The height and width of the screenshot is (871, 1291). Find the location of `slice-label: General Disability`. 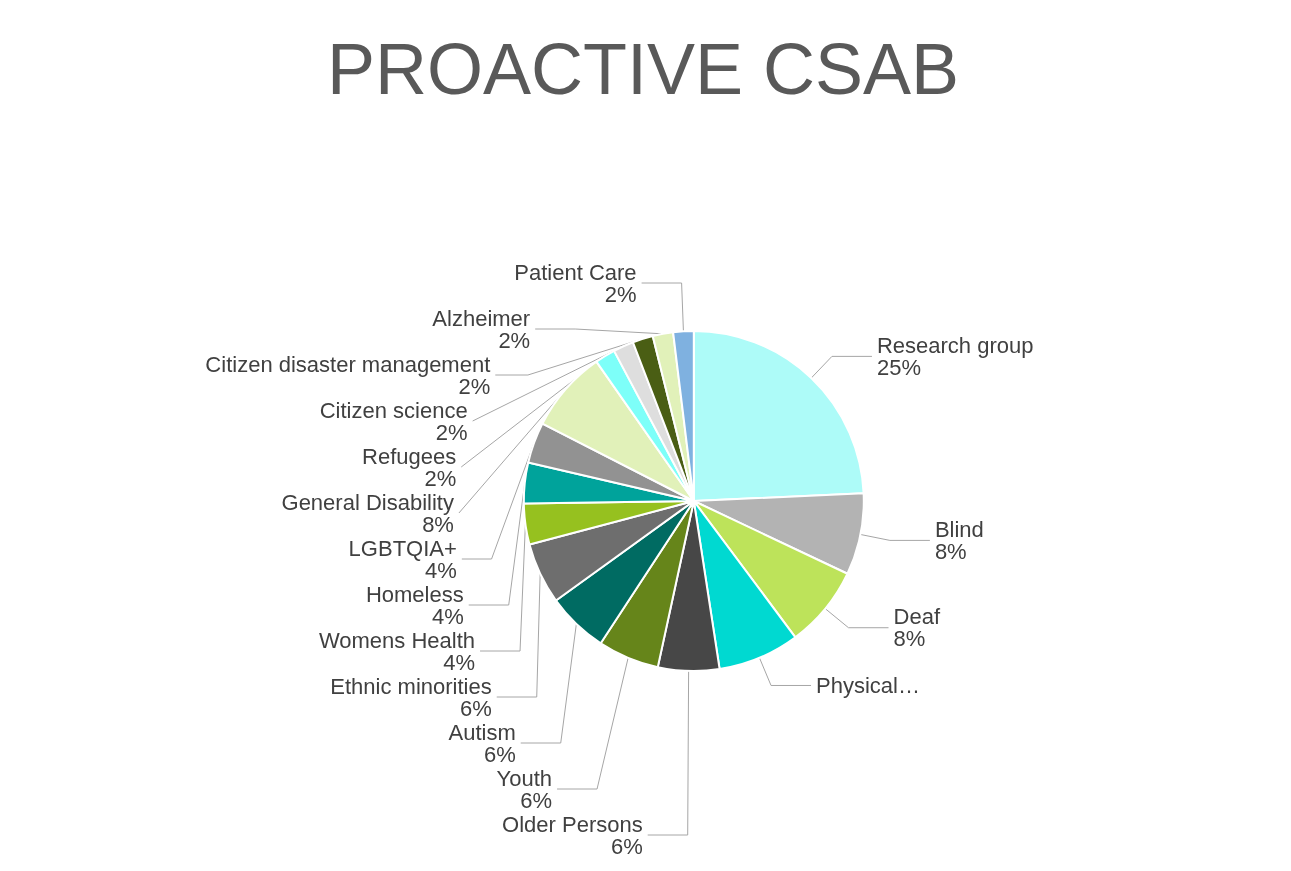

slice-label: General Disability is located at coordinates (367, 502).